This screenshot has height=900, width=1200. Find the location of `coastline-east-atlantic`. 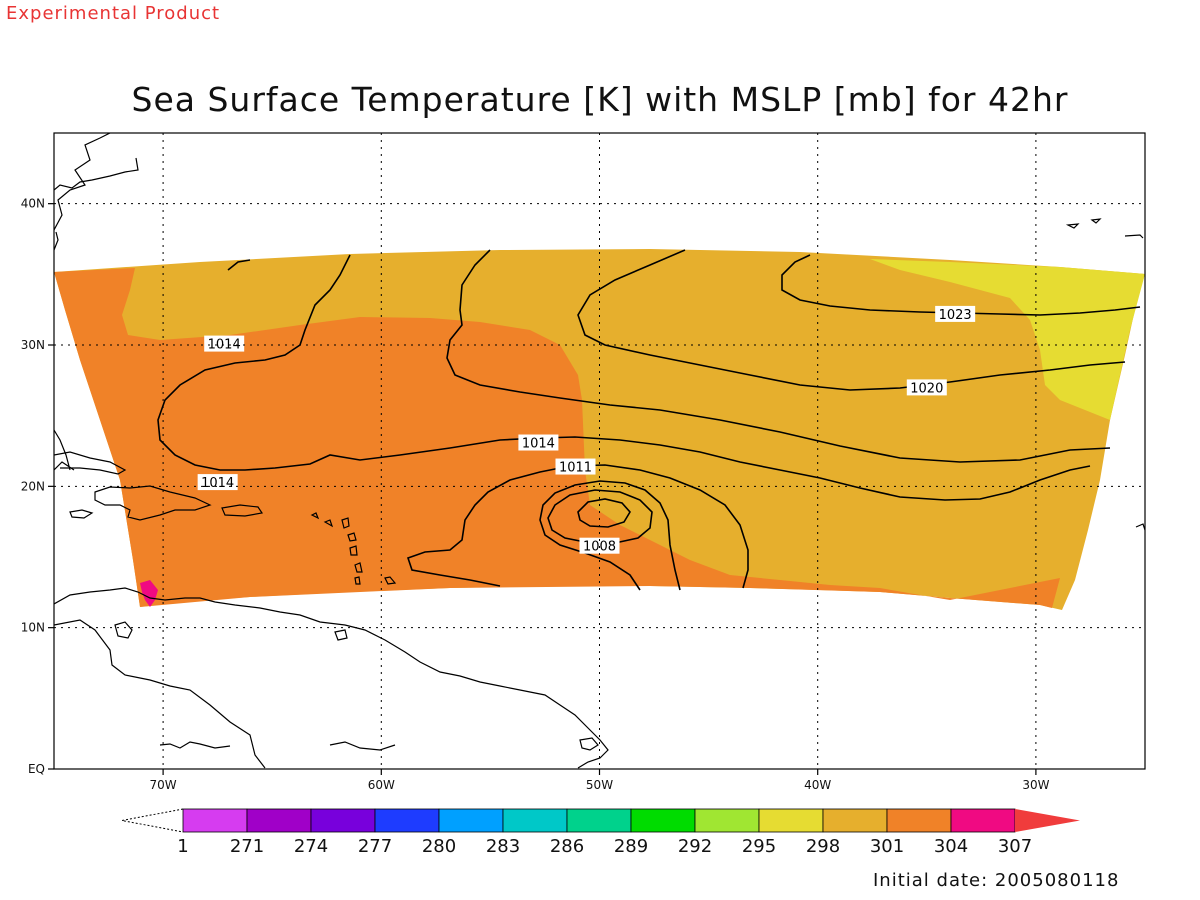

coastline-east-atlantic is located at coordinates (1105, 374).